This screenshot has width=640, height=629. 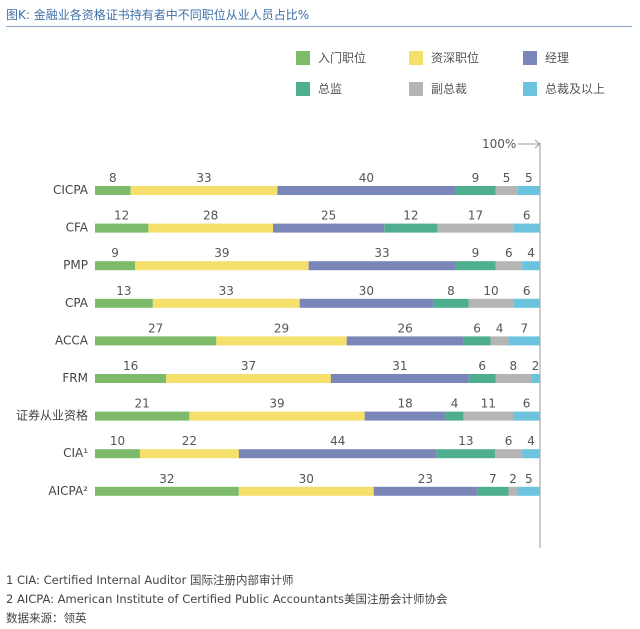 I want to click on data-label: 37, so click(x=248, y=366).